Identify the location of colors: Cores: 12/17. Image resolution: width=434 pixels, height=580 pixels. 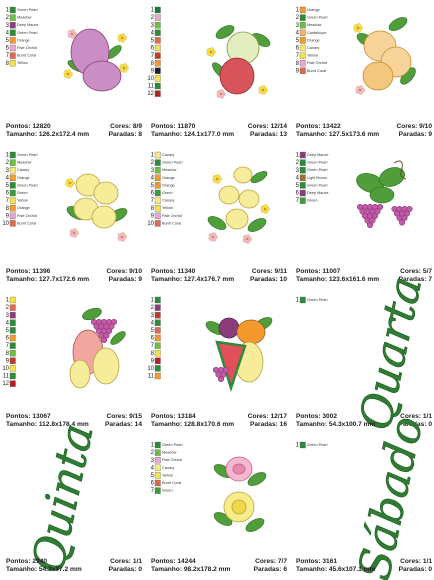
(268, 416).